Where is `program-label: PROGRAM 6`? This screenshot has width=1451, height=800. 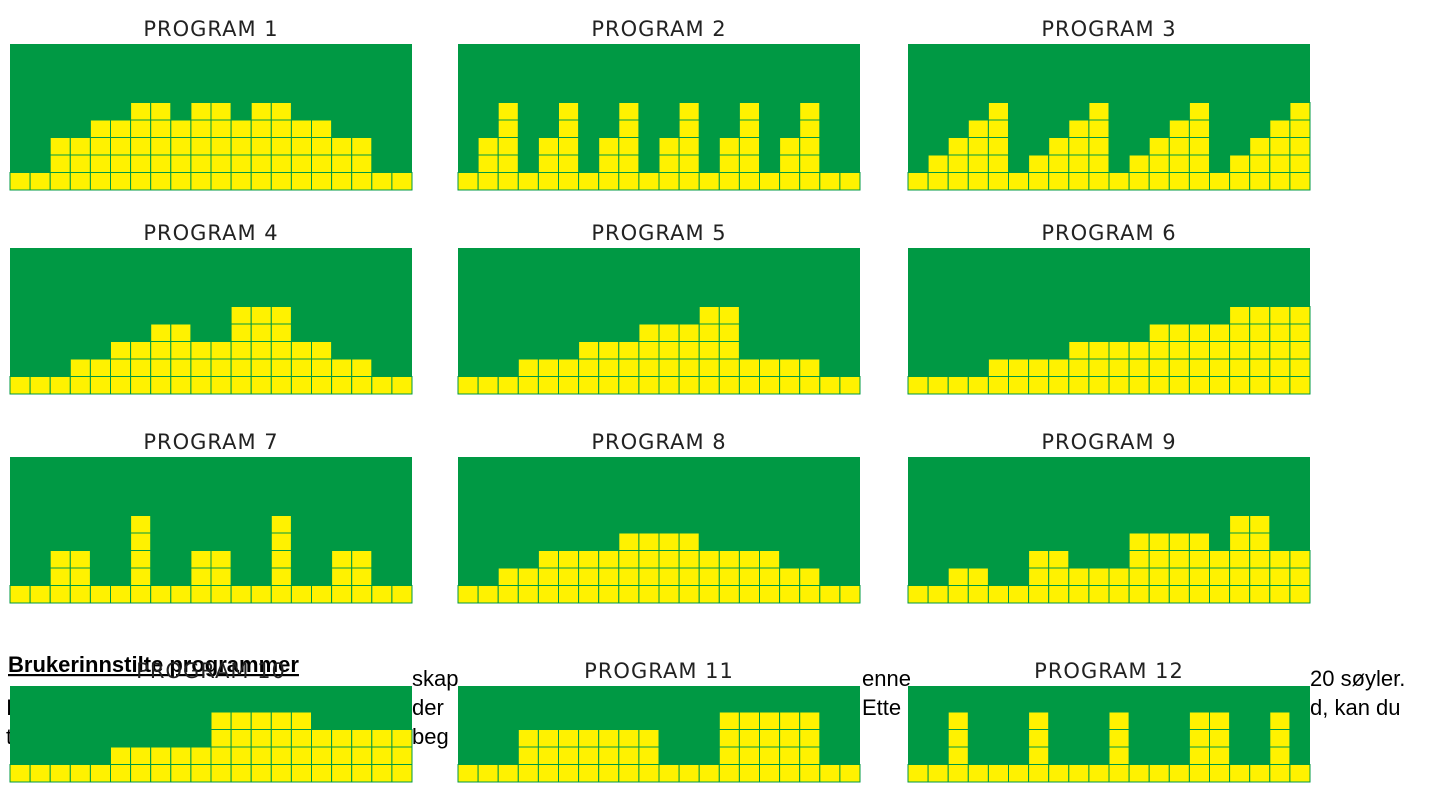
program-label: PROGRAM 6 is located at coordinates (1108, 233).